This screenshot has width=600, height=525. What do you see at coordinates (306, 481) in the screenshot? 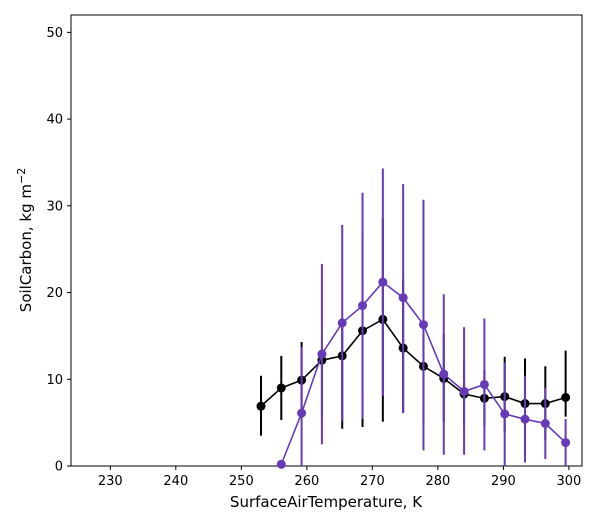
I see `x-tick-label: 260` at bounding box center [306, 481].